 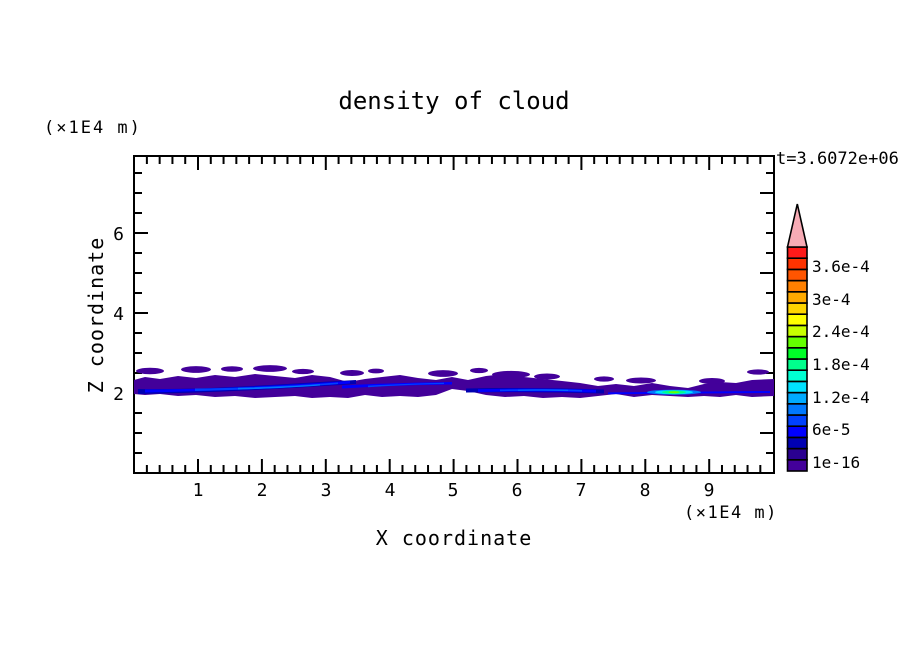 What do you see at coordinates (262, 490) in the screenshot?
I see `x-tick-label: 2` at bounding box center [262, 490].